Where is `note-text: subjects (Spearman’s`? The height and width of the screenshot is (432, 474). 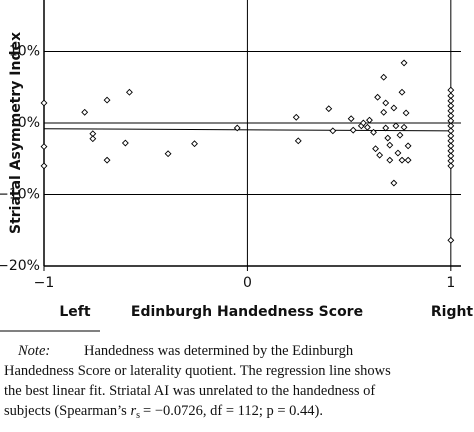 note-text: subjects (Spearman’s is located at coordinates (67, 411).